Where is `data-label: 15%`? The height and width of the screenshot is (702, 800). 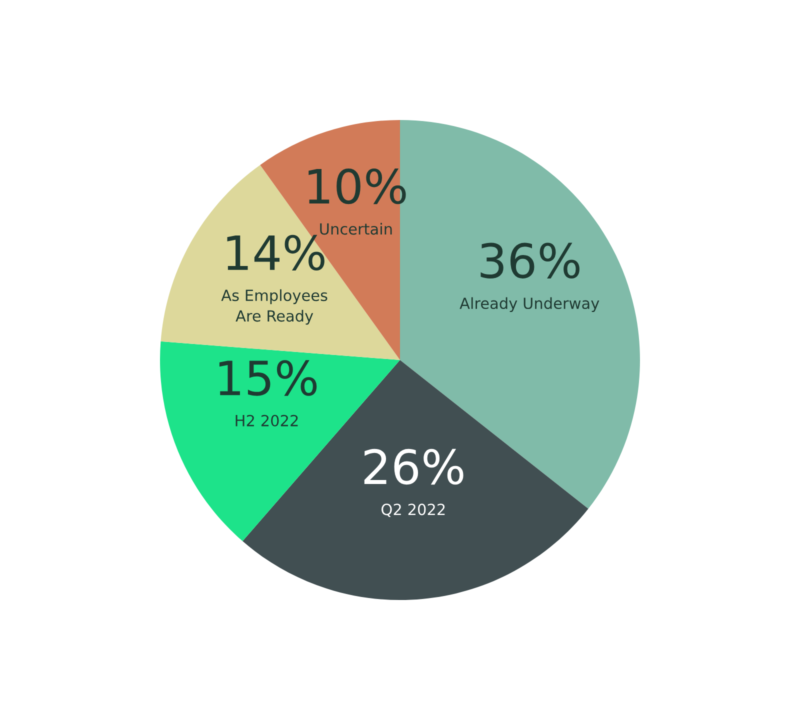 data-label: 15% is located at coordinates (268, 378).